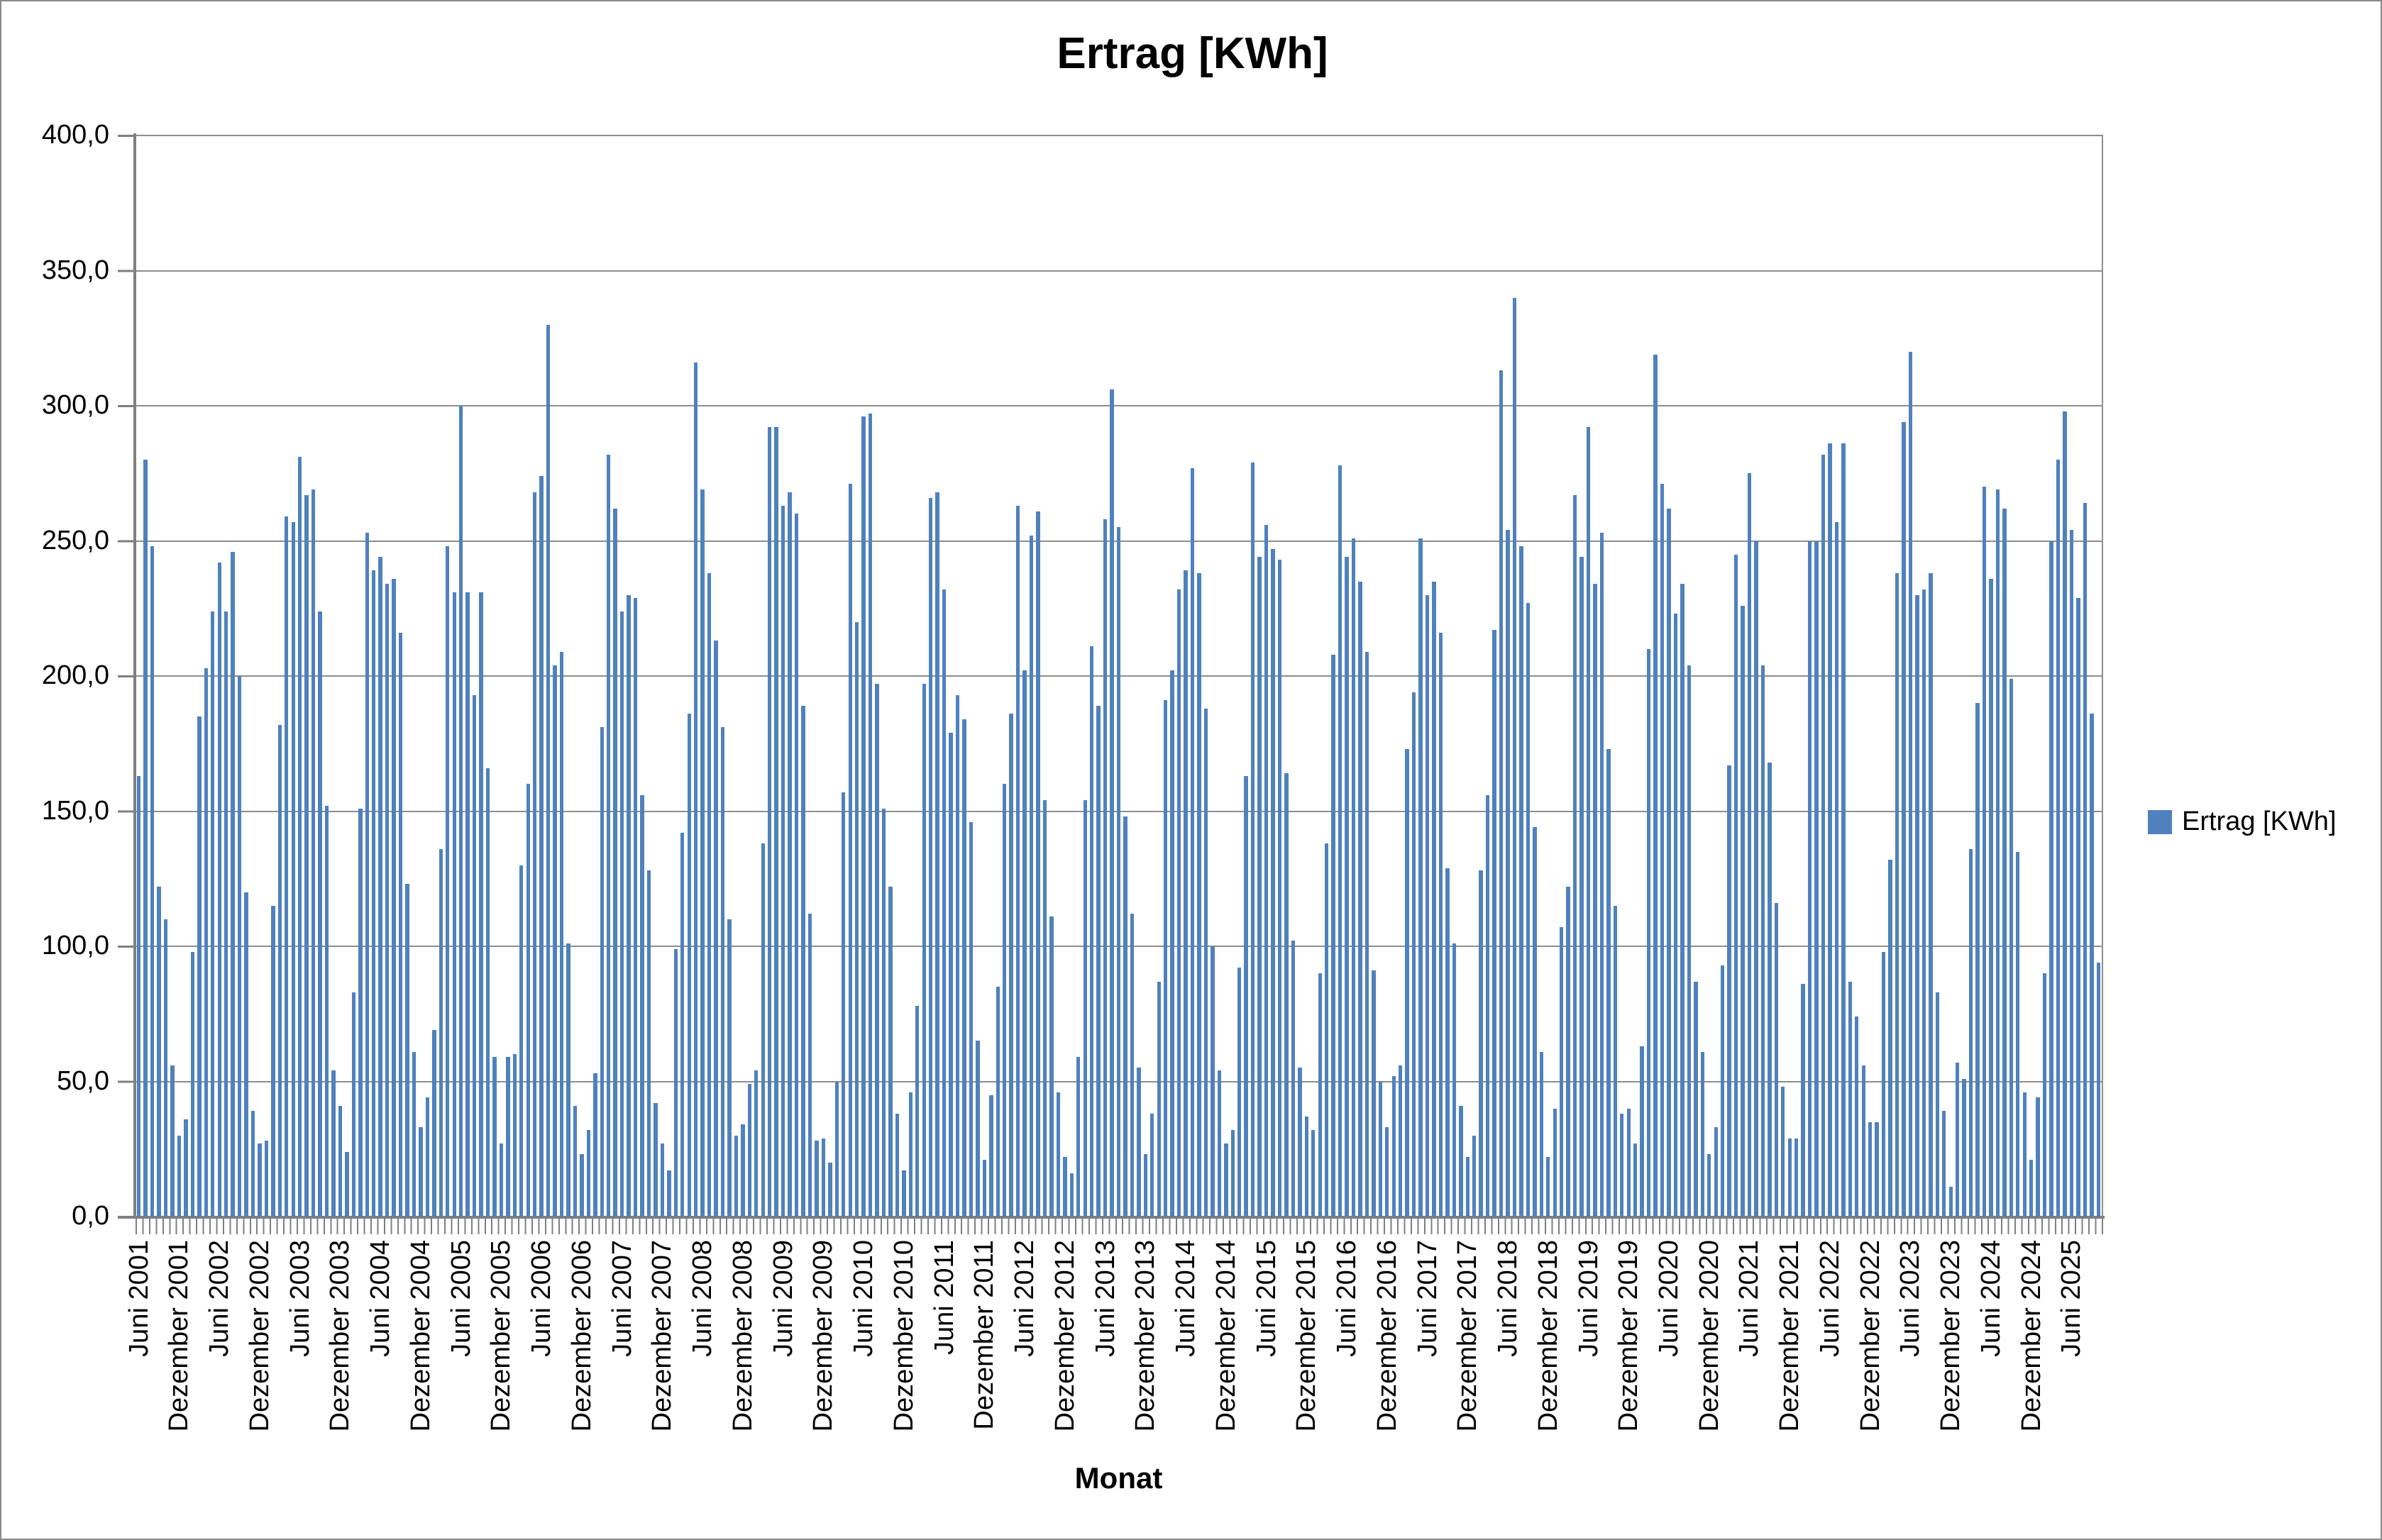  Describe the element at coordinates (1790, 1336) in the screenshot. I see `x-axis-label: Dezember 2021` at that location.